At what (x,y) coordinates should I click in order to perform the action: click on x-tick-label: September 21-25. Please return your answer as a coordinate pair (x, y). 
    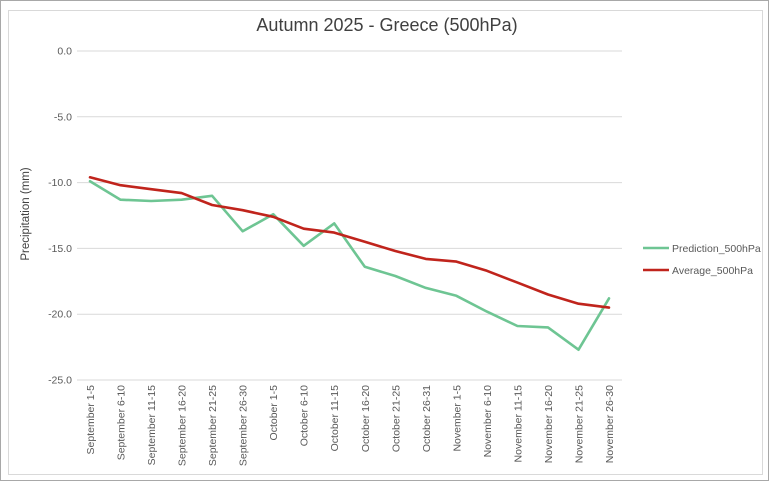
    Looking at the image, I should click on (213, 425).